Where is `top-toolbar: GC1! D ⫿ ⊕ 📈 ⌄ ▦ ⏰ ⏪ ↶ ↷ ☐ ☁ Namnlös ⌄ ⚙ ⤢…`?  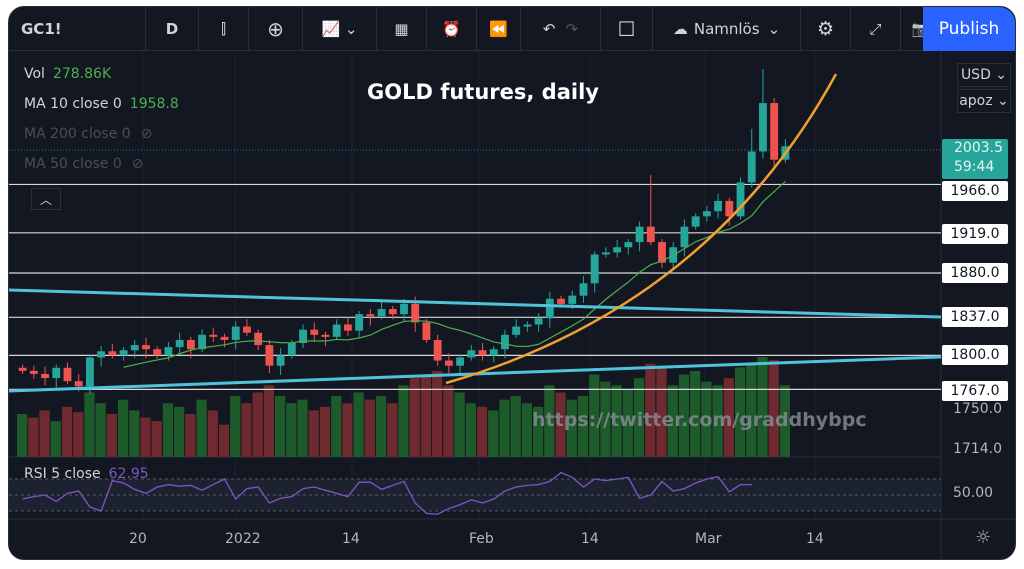 top-toolbar: GC1! D ⫿ ⊕ 📈 ⌄ ▦ ⏰ ⏪ ↶ ↷ ☐ ☁ Namnlös ⌄ ⚙ ⤢… is located at coordinates (512, 29).